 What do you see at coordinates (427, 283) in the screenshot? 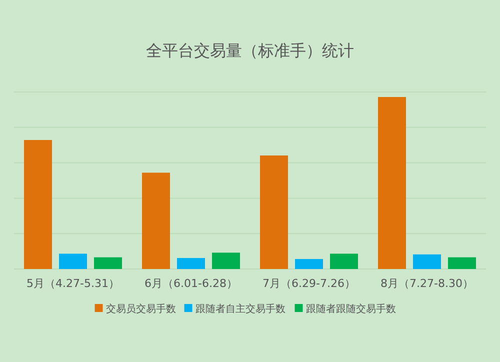
I see `x-tick-label: 8月（7.27-8.30）` at bounding box center [427, 283].